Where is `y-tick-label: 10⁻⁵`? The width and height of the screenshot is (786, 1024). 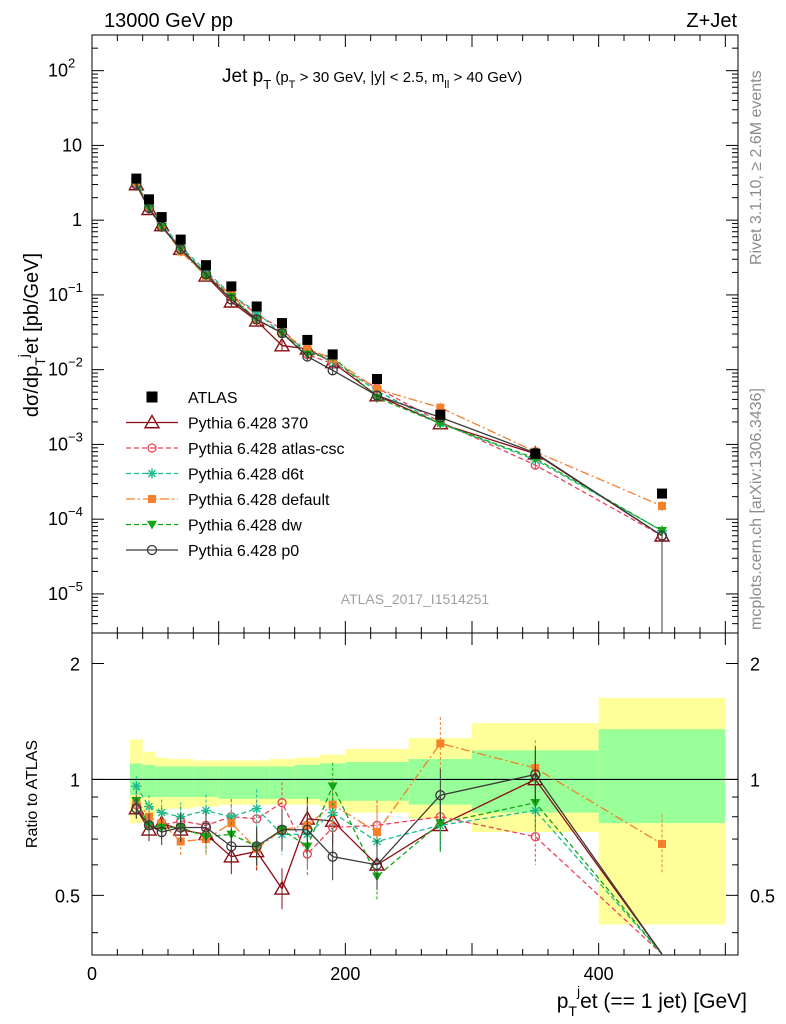 y-tick-label: 10⁻⁵ is located at coordinates (65, 591).